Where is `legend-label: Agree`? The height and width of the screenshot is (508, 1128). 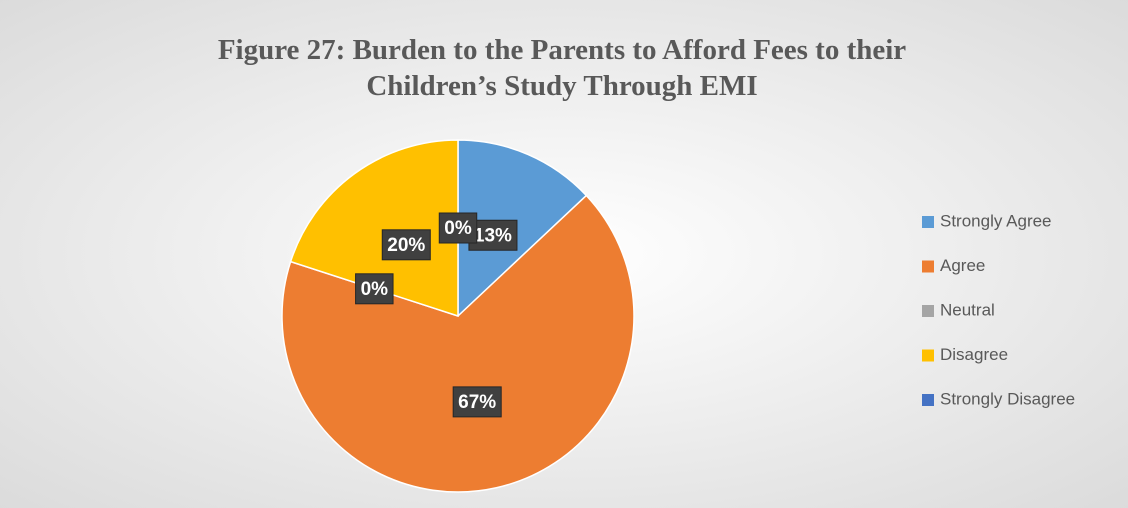 legend-label: Agree is located at coordinates (962, 265).